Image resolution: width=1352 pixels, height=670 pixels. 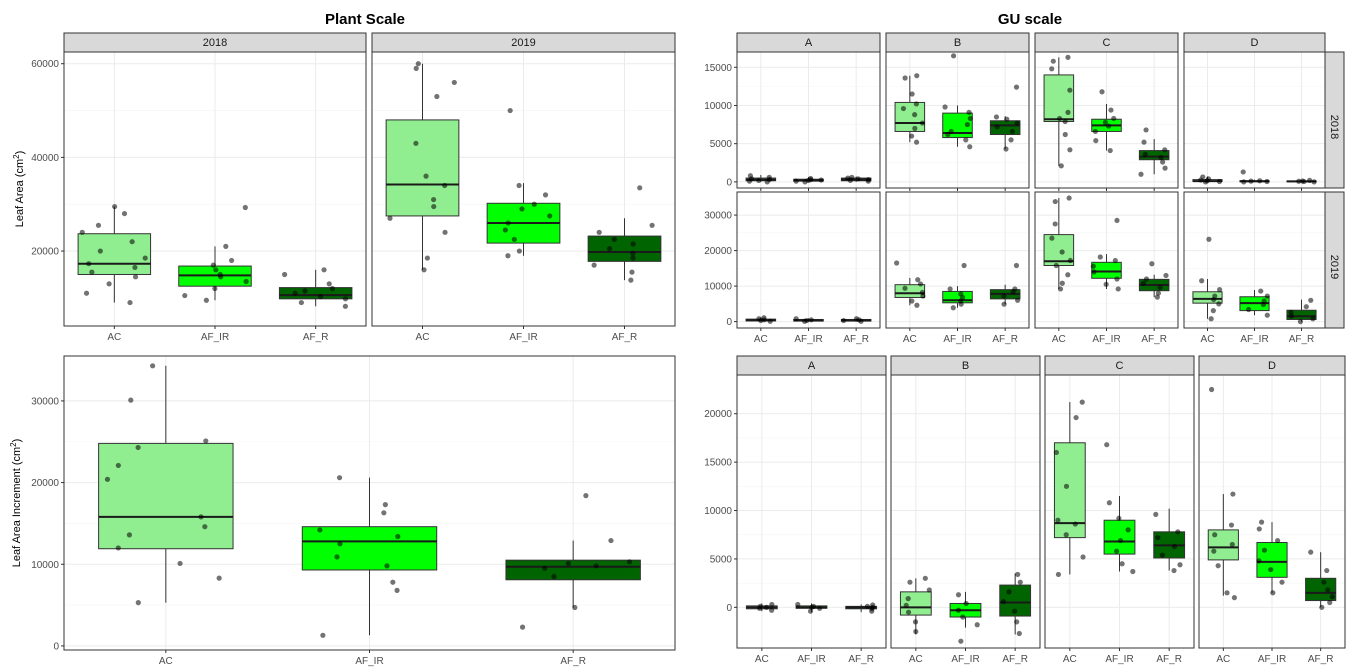 I want to click on facet-strip-label: C, so click(x=1107, y=43).